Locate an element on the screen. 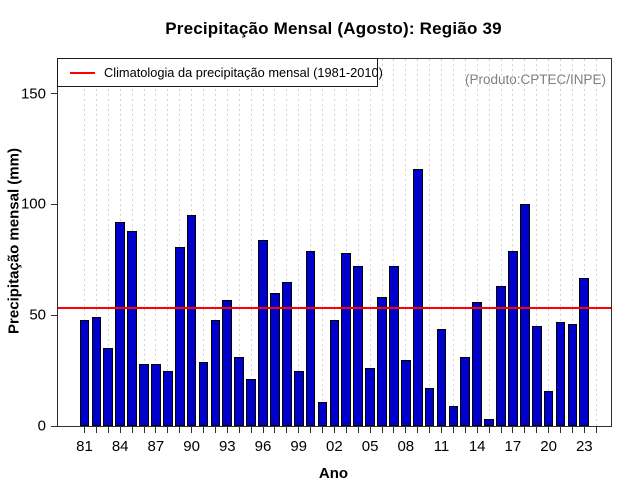 Image resolution: width=640 pixels, height=500 pixels. y-tick-label: 50 is located at coordinates (37, 315).